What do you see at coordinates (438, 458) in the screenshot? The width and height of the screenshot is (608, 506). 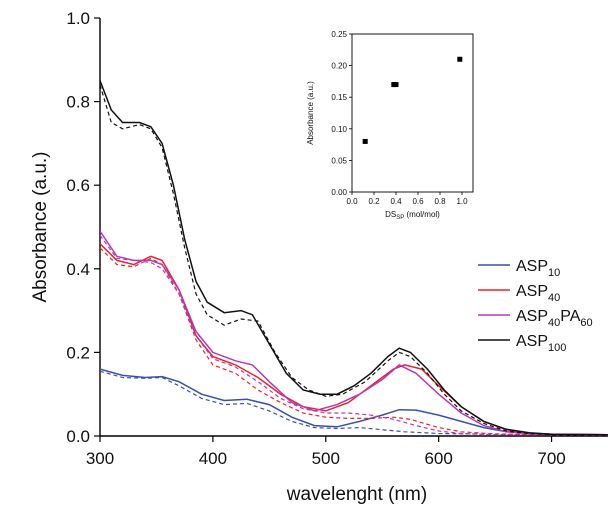 I see `x-tick-label: 600` at bounding box center [438, 458].